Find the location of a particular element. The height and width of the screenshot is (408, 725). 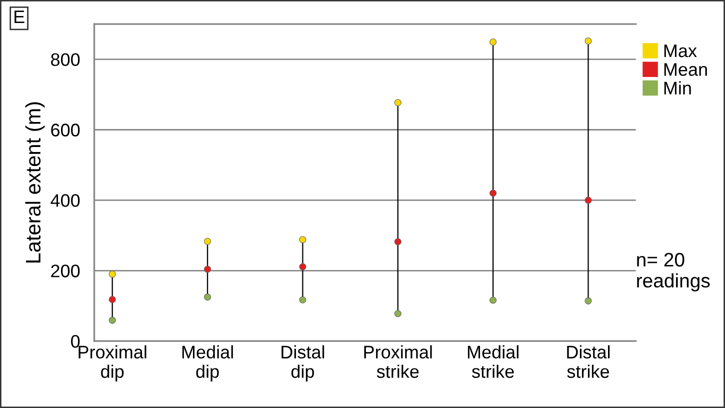

x-tick-label: Proximal strike is located at coordinates (398, 361).